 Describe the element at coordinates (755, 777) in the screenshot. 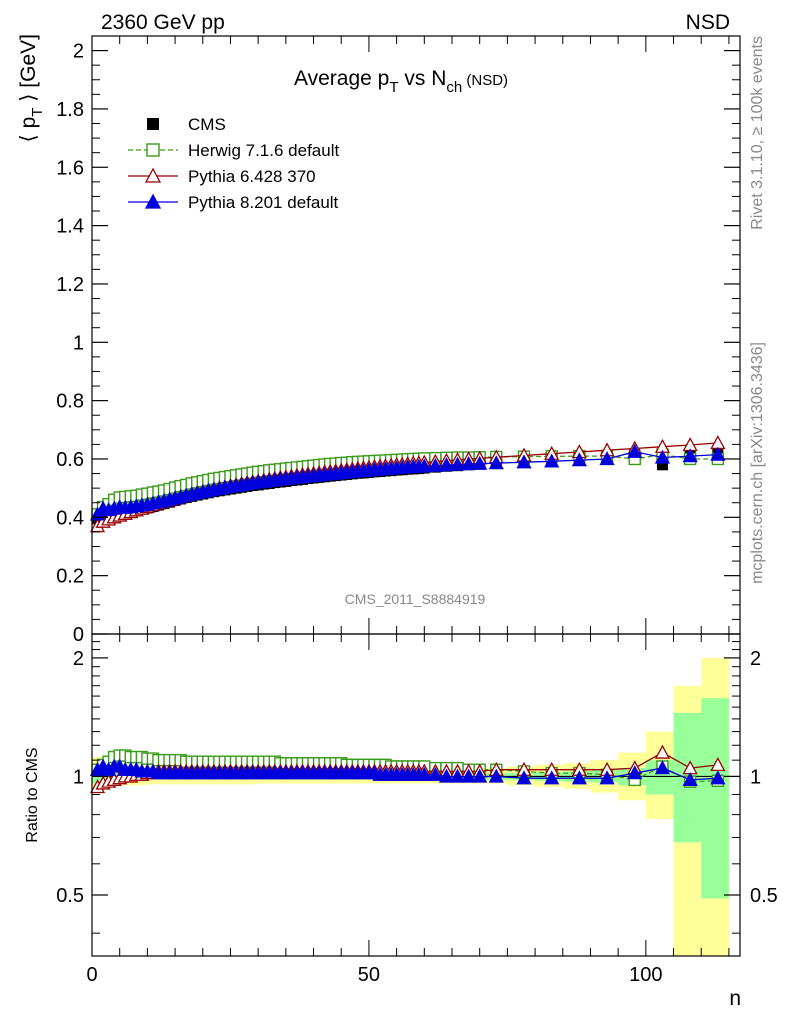

I see `ratio-y-tick-label-right: 1` at that location.